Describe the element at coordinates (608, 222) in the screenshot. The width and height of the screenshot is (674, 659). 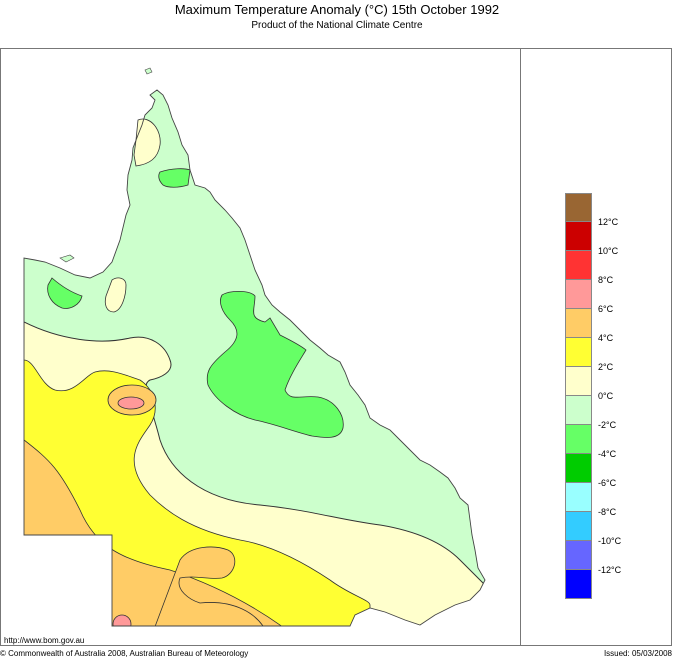
I see `legend-tick: 12°C` at that location.